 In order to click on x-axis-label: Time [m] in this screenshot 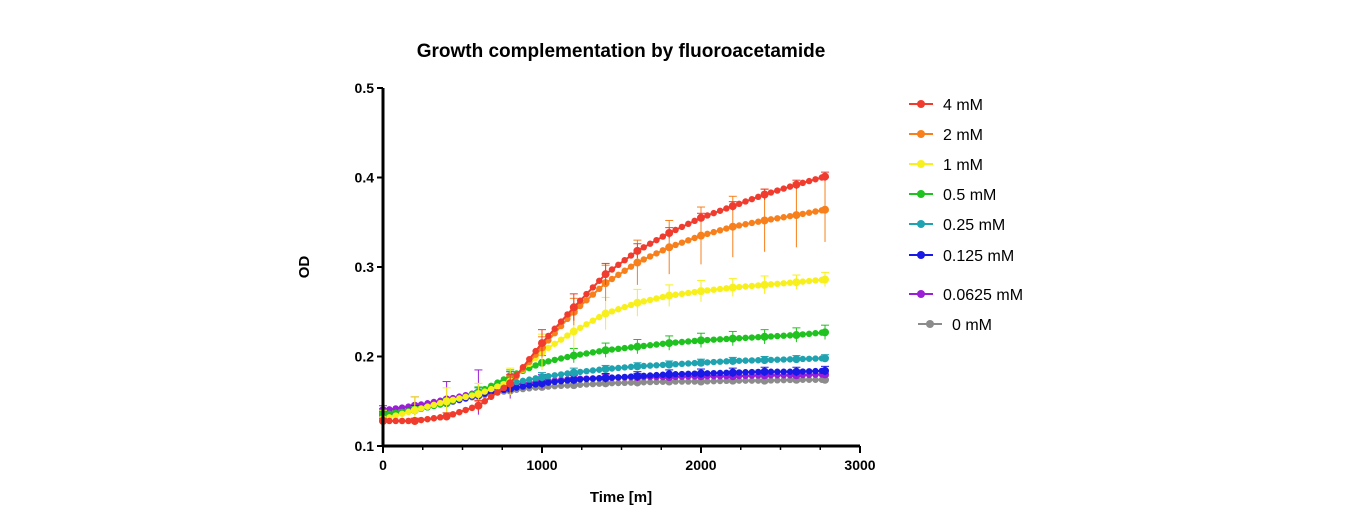, I will do `click(621, 497)`.